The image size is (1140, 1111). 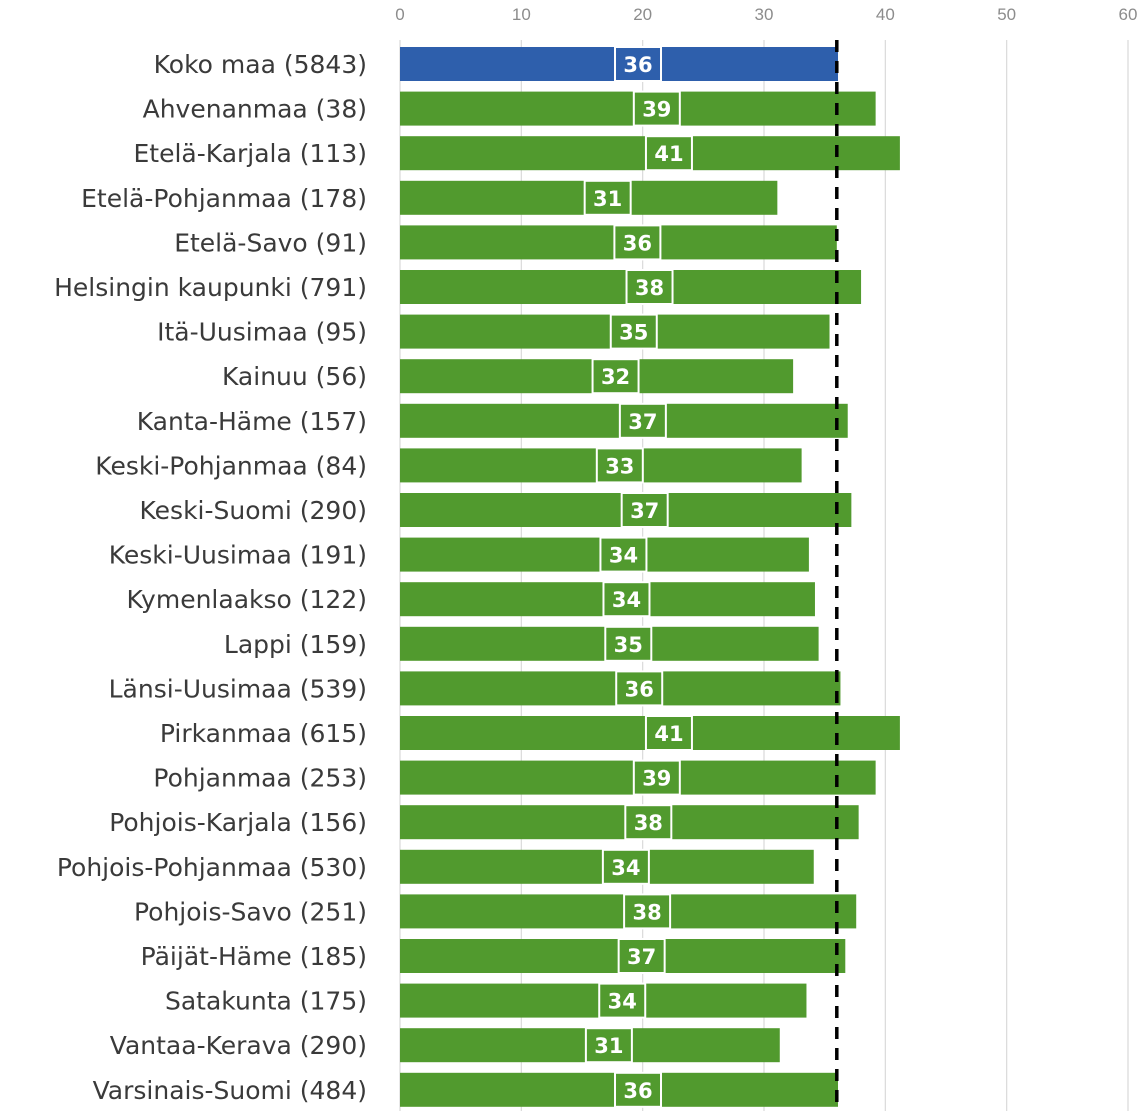 I want to click on x-tick-label: 30, so click(x=764, y=14).